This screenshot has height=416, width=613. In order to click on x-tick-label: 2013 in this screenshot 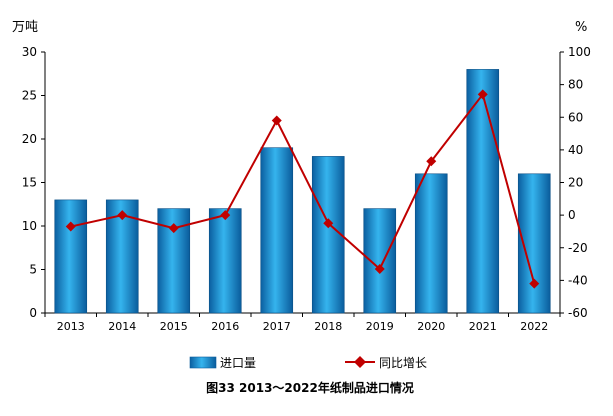, I will do `click(71, 326)`.